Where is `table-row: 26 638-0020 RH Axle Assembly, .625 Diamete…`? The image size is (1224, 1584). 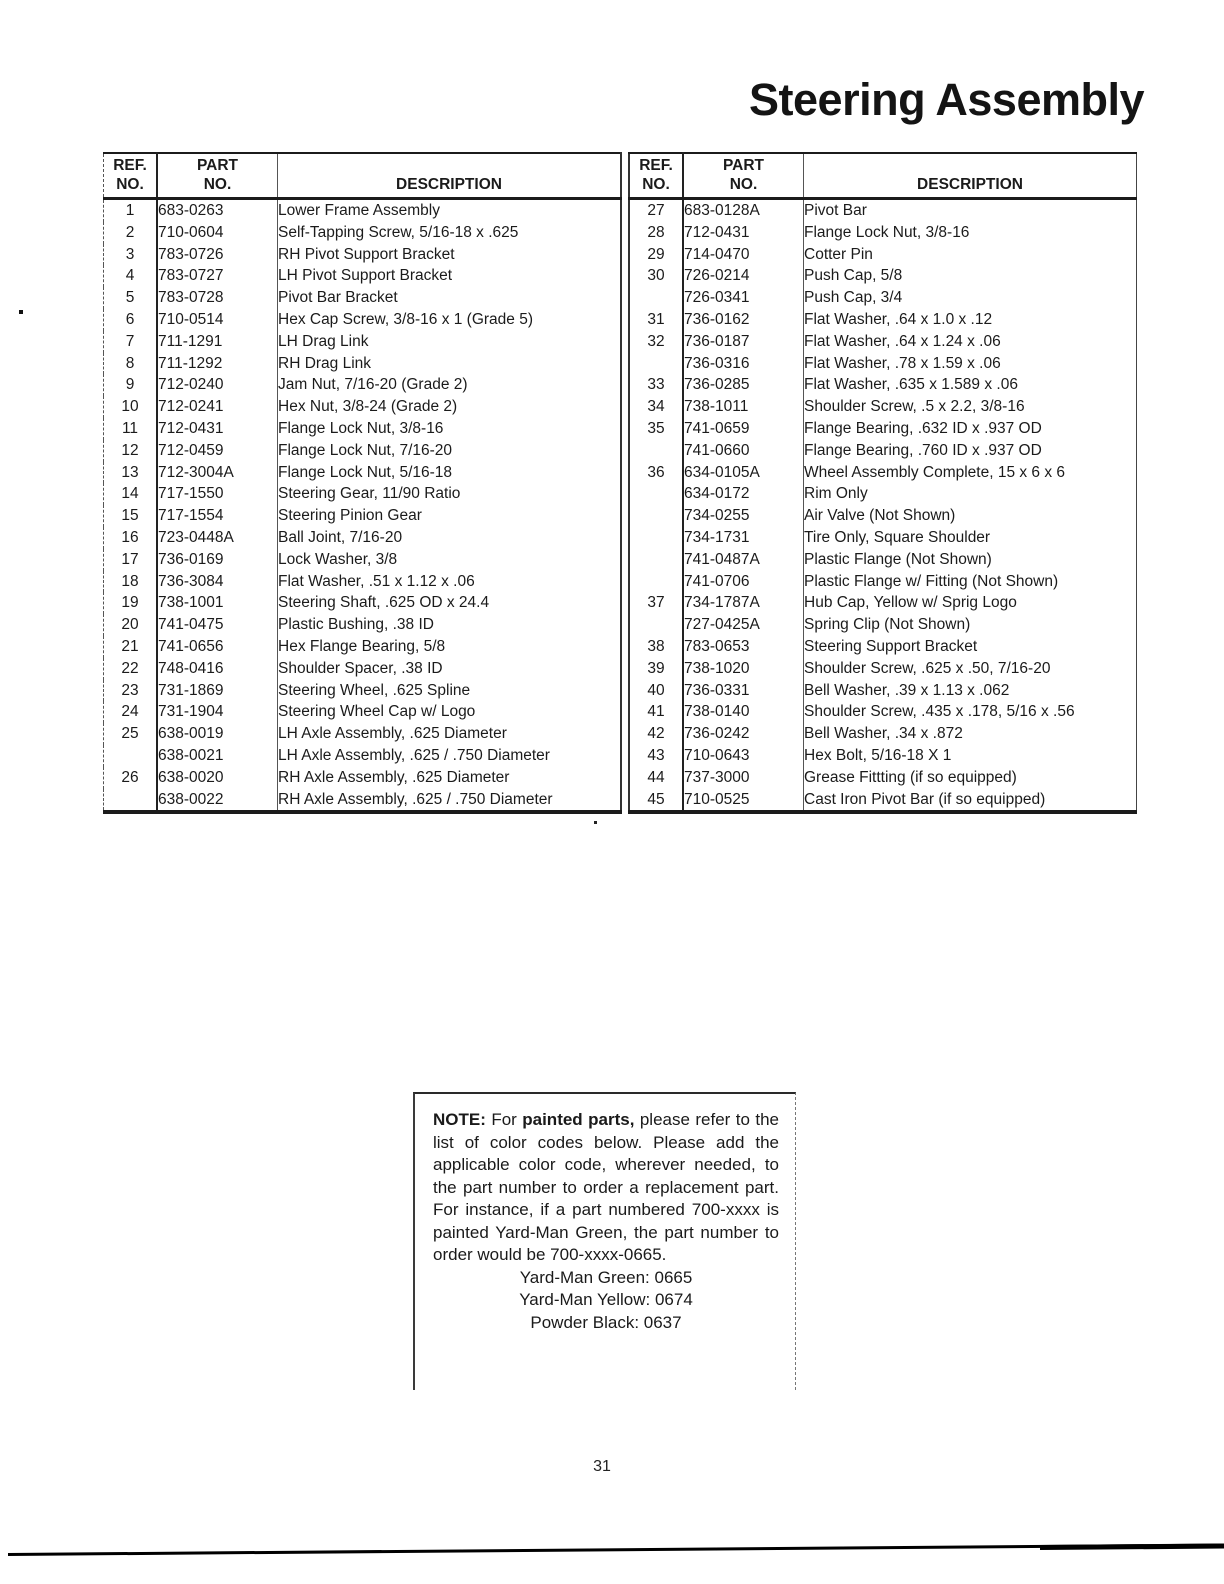
table-row: 26 638-0020 RH Axle Assembly, .625 Diamete… is located at coordinates (362, 777).